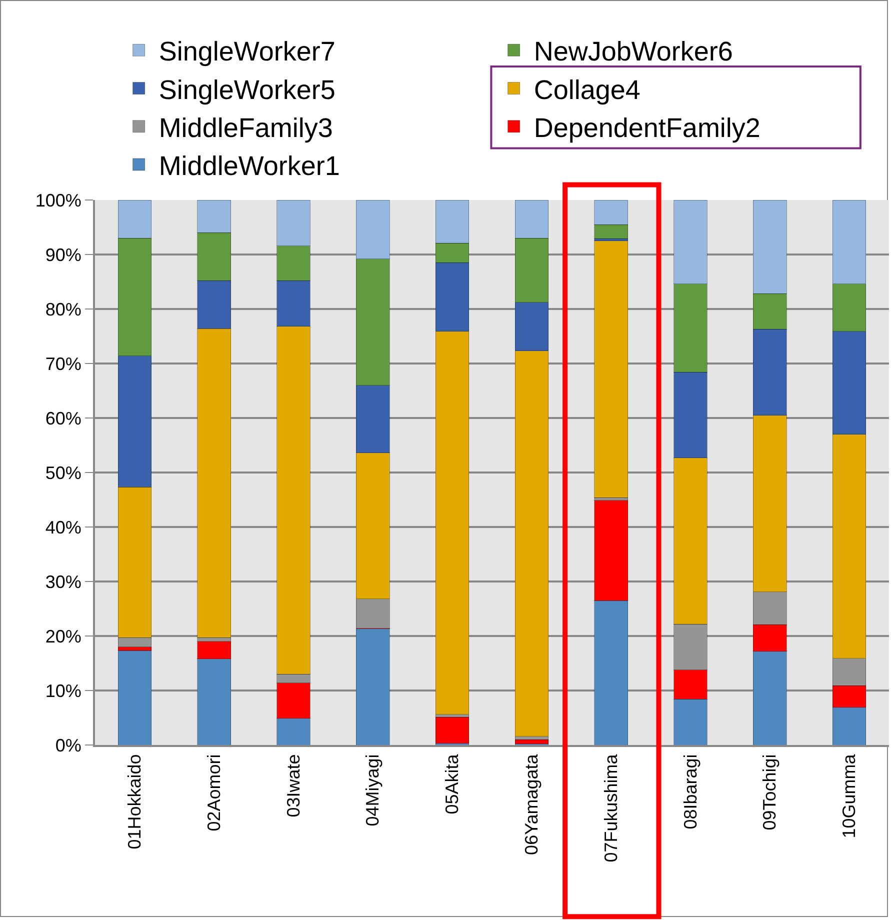  I want to click on x-tick-label: 08Ibaragi, so click(690, 792).